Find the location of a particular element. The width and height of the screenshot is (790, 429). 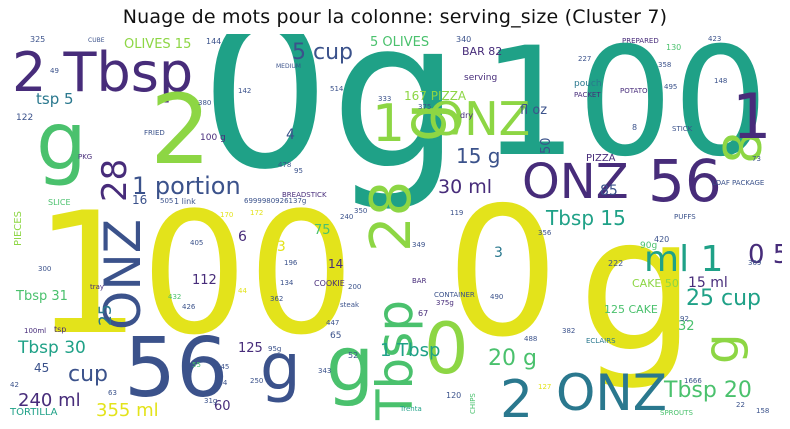

word: 52 is located at coordinates (353, 355).